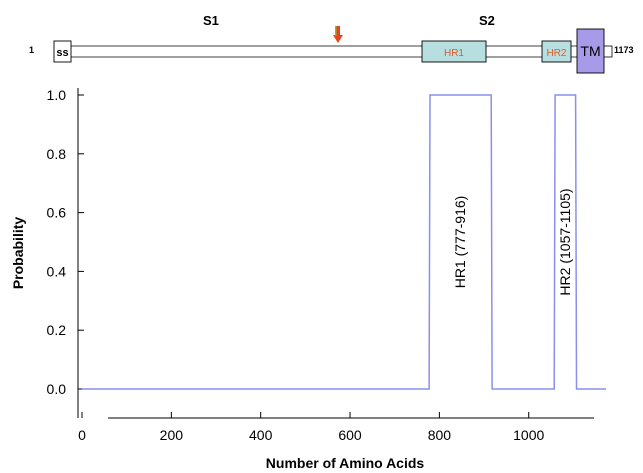 The width and height of the screenshot is (643, 473). What do you see at coordinates (57, 213) in the screenshot?
I see `y-tick-label: 0.6` at bounding box center [57, 213].